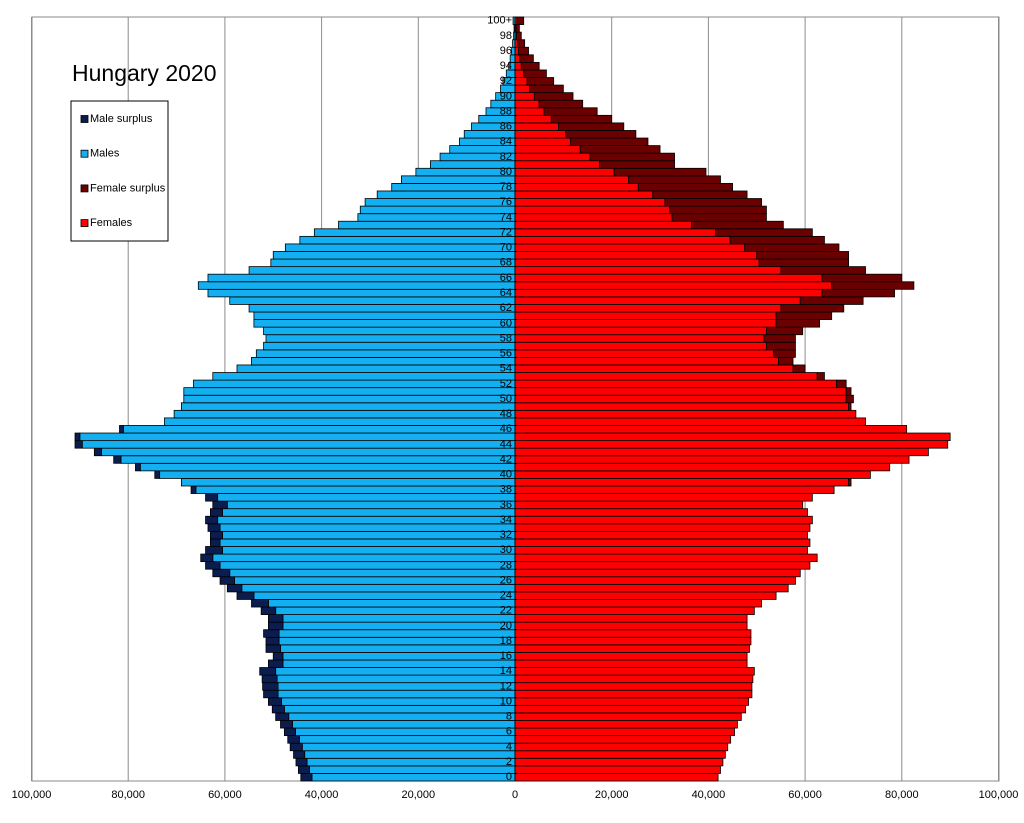  Describe the element at coordinates (506, 671) in the screenshot. I see `y-tick-label: 14` at that location.